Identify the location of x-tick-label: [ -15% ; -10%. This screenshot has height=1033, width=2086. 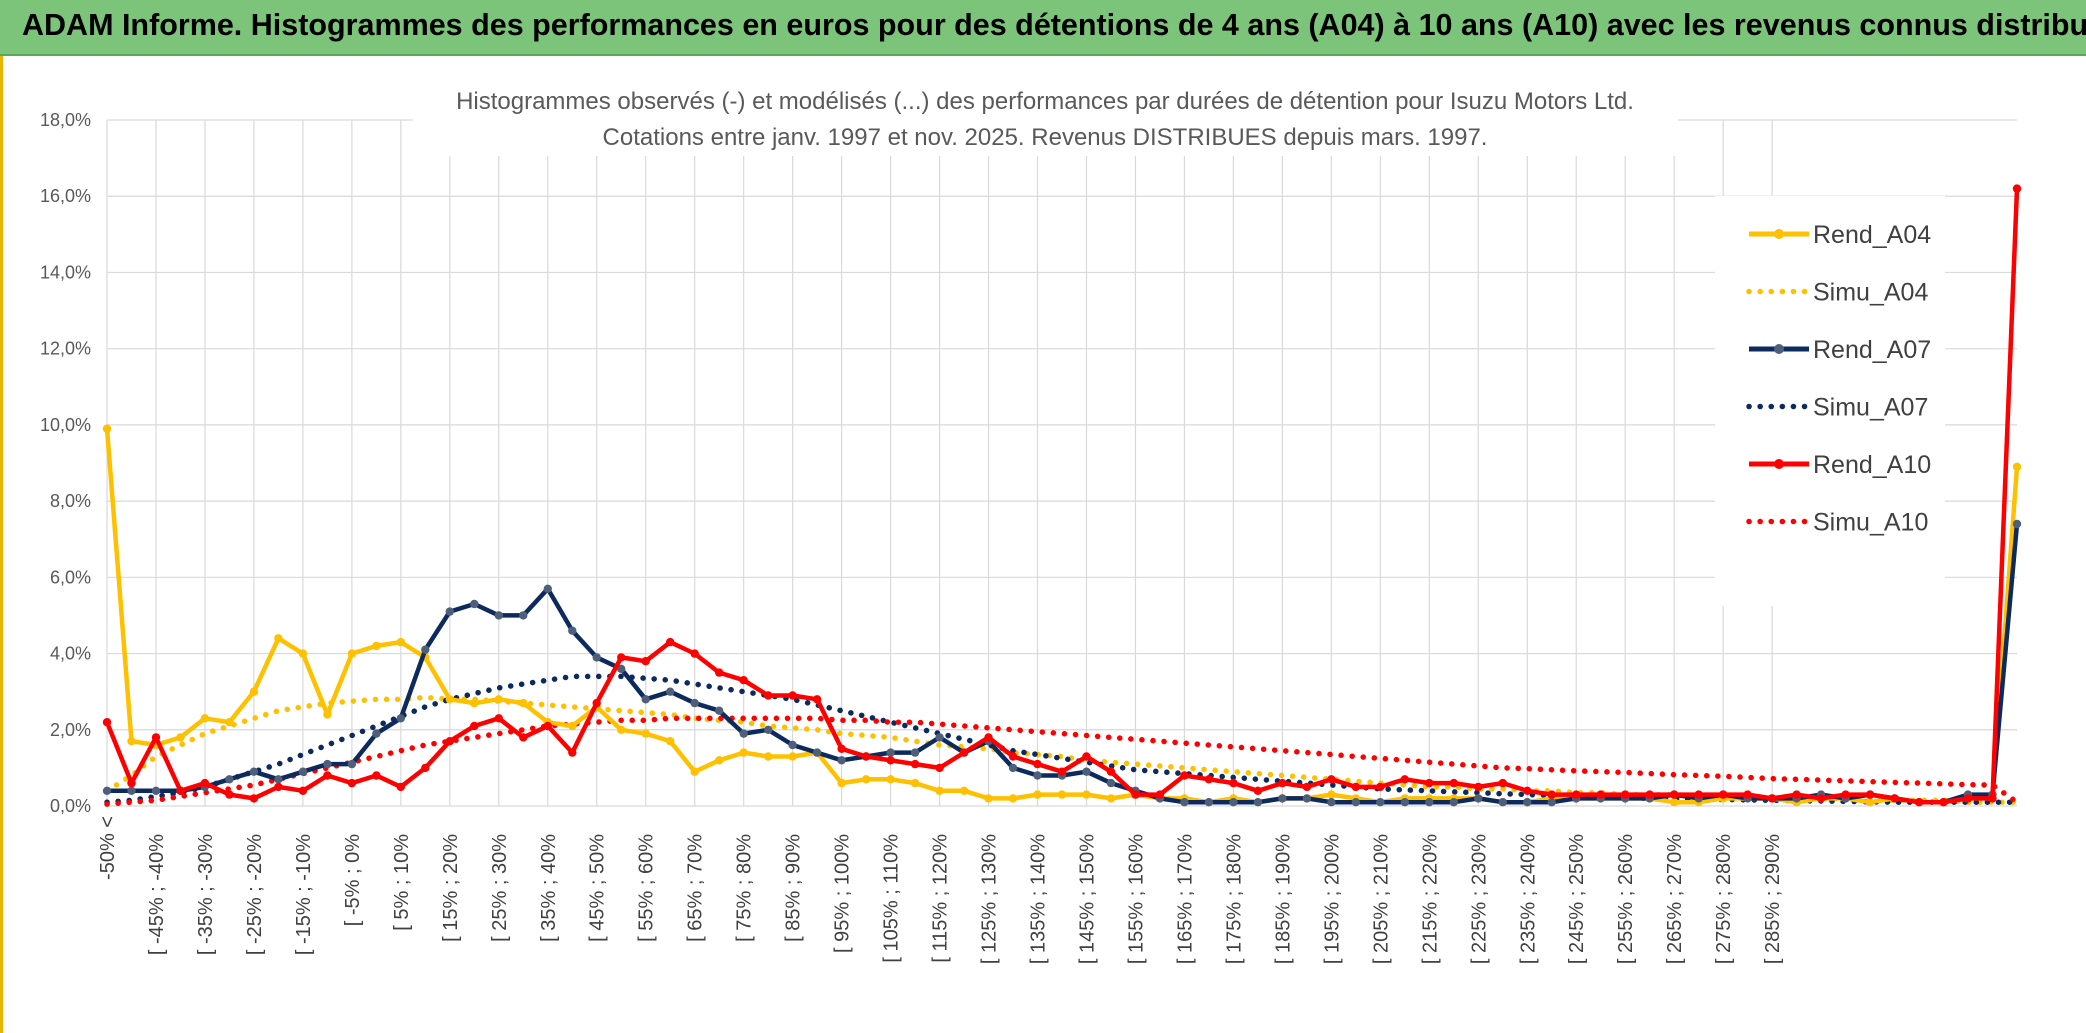
(304, 894).